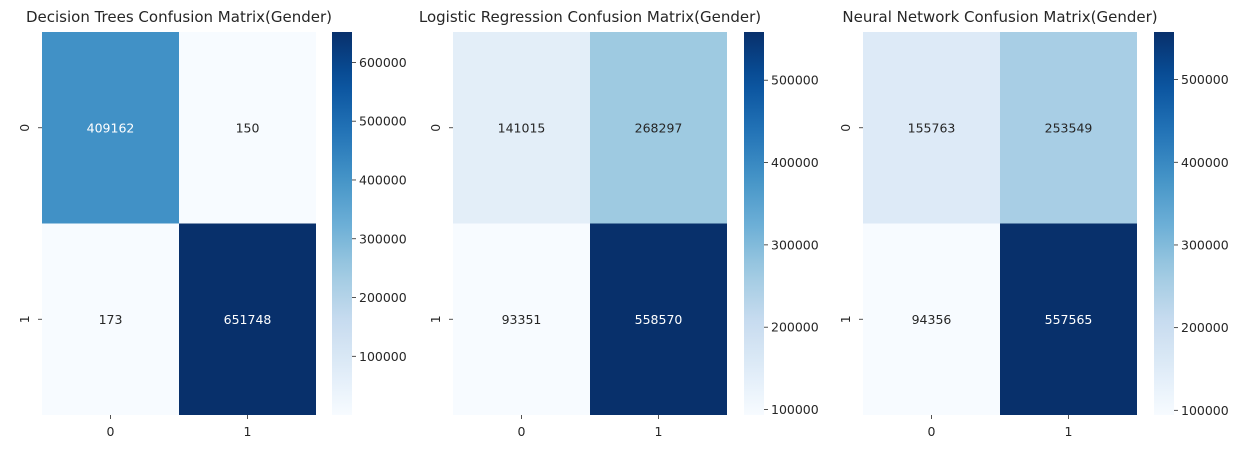 The width and height of the screenshot is (1245, 451). I want to click on heatmap-cell-label: 557565, so click(1069, 319).